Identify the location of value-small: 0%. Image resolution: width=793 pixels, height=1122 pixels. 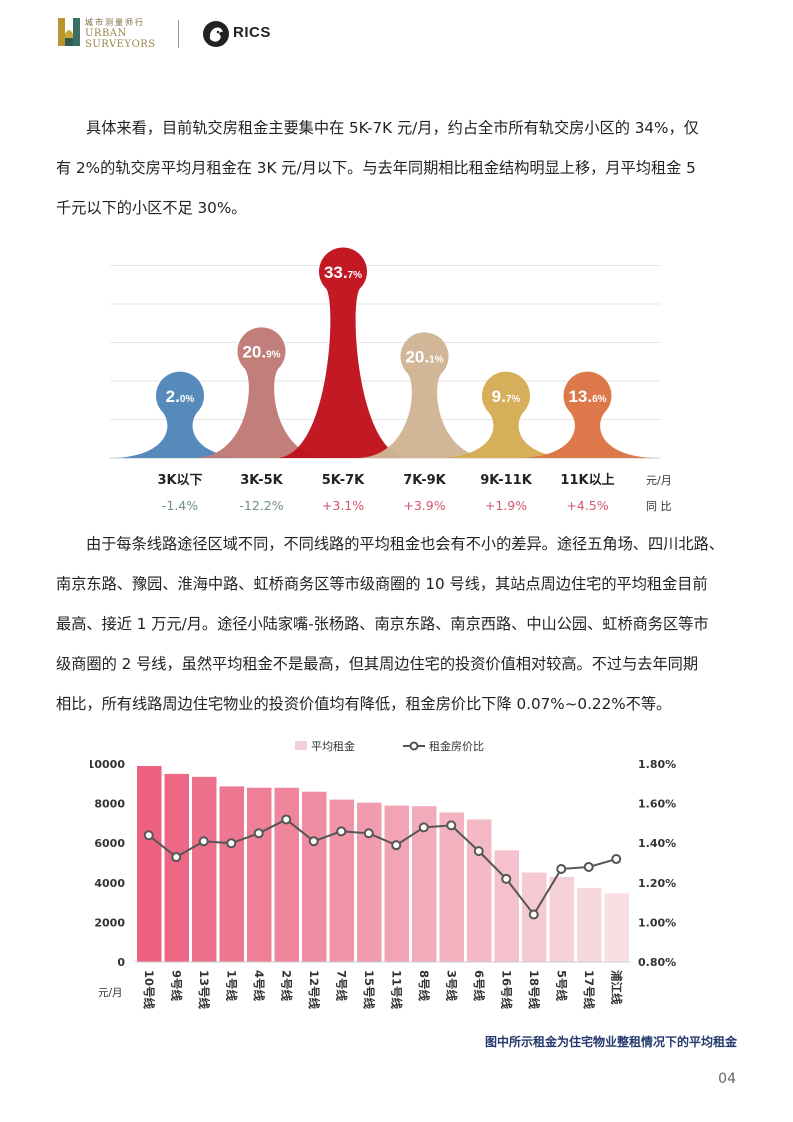
(187, 399).